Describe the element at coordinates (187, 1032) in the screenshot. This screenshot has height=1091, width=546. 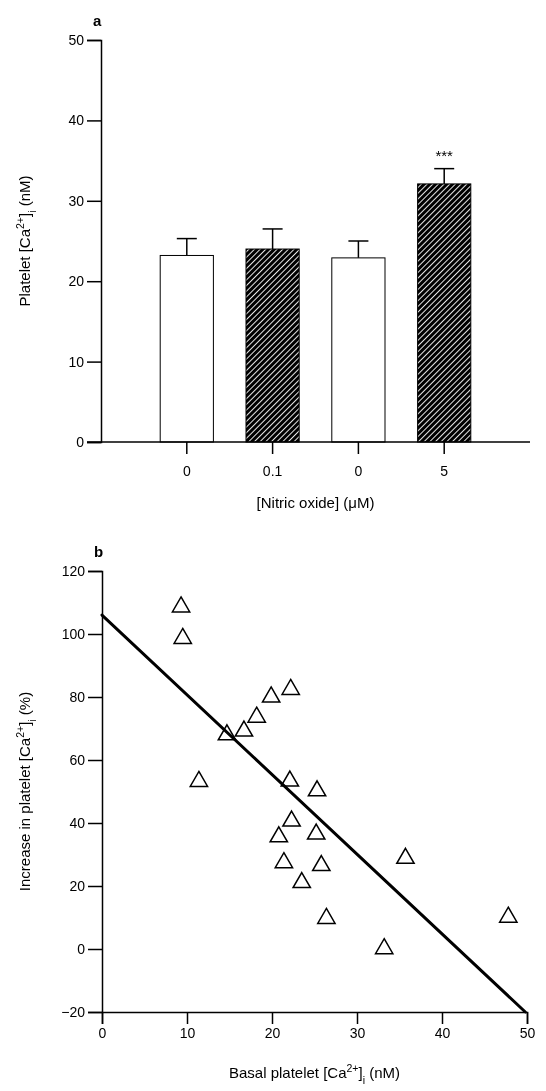
I see `x-tick-label: 10` at that location.